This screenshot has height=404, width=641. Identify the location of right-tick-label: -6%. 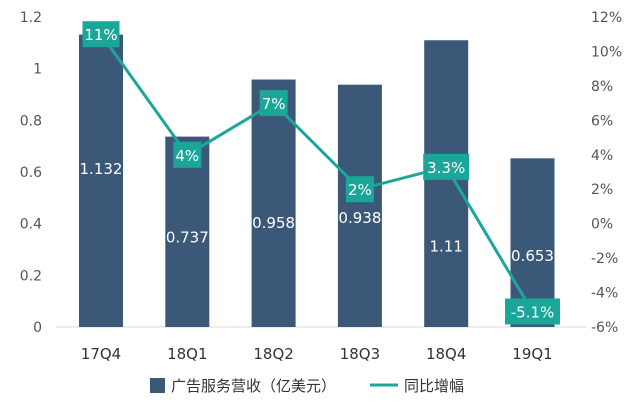
(604, 328).